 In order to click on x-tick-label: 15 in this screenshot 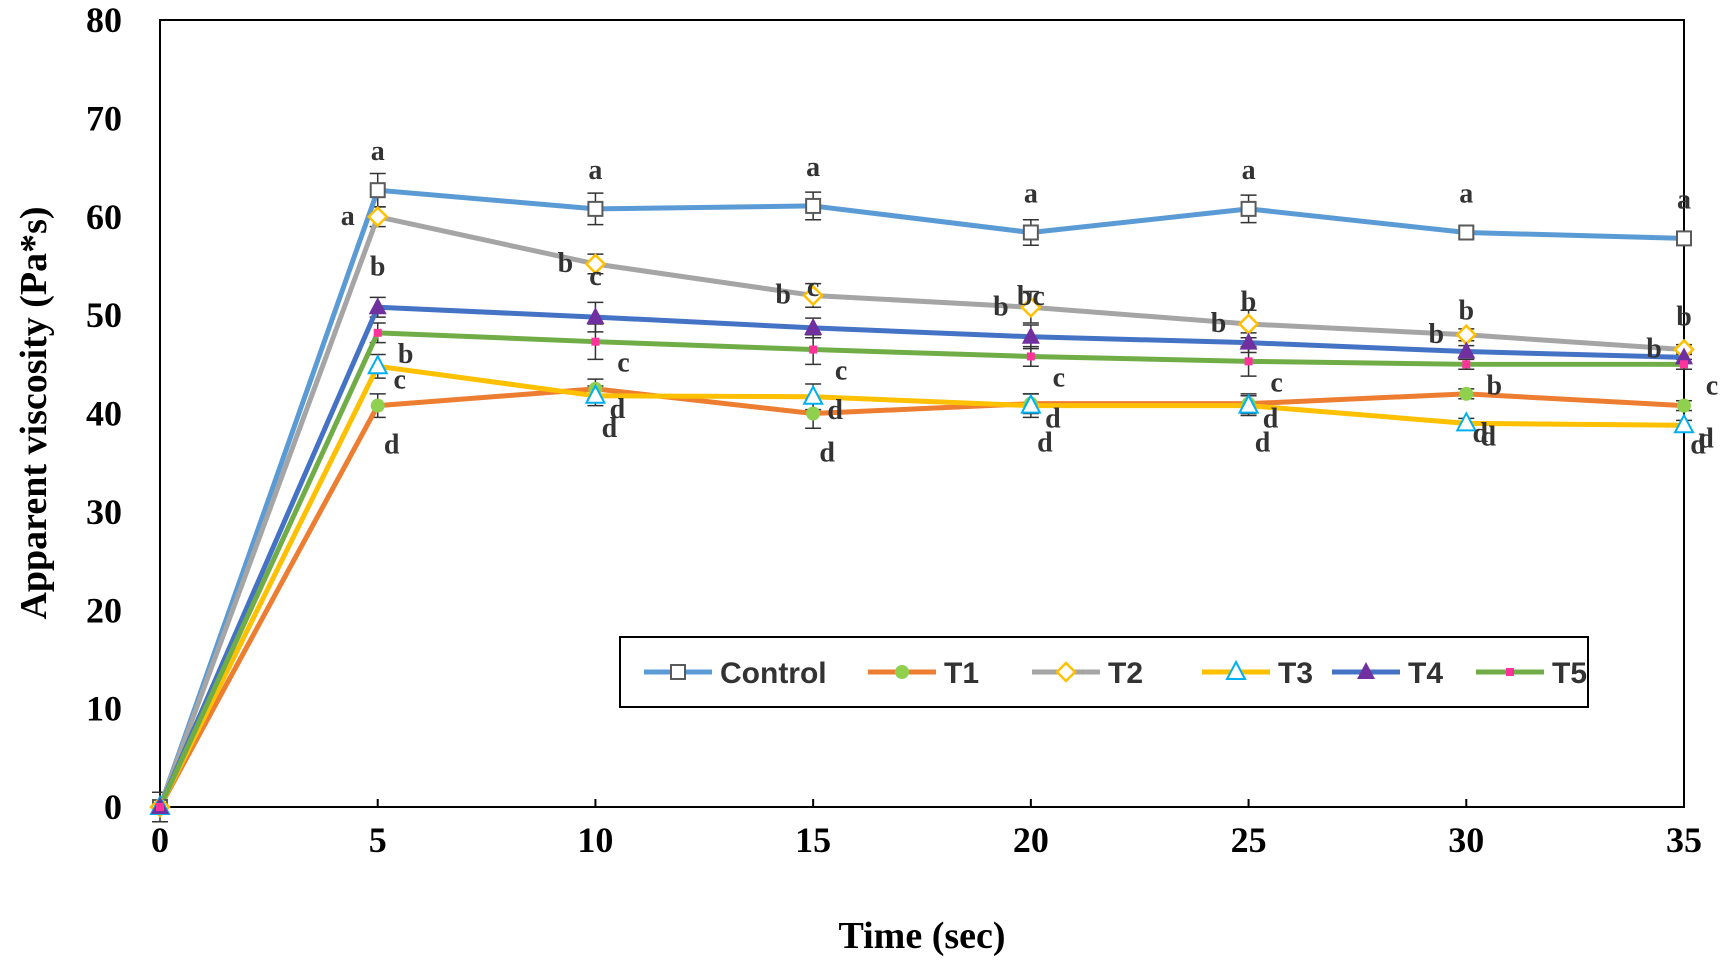, I will do `click(813, 840)`.